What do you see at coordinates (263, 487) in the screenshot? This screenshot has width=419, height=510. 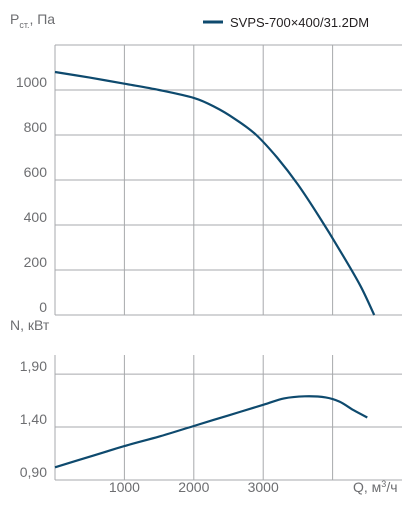 I see `power-x-tick-2: 3000` at bounding box center [263, 487].